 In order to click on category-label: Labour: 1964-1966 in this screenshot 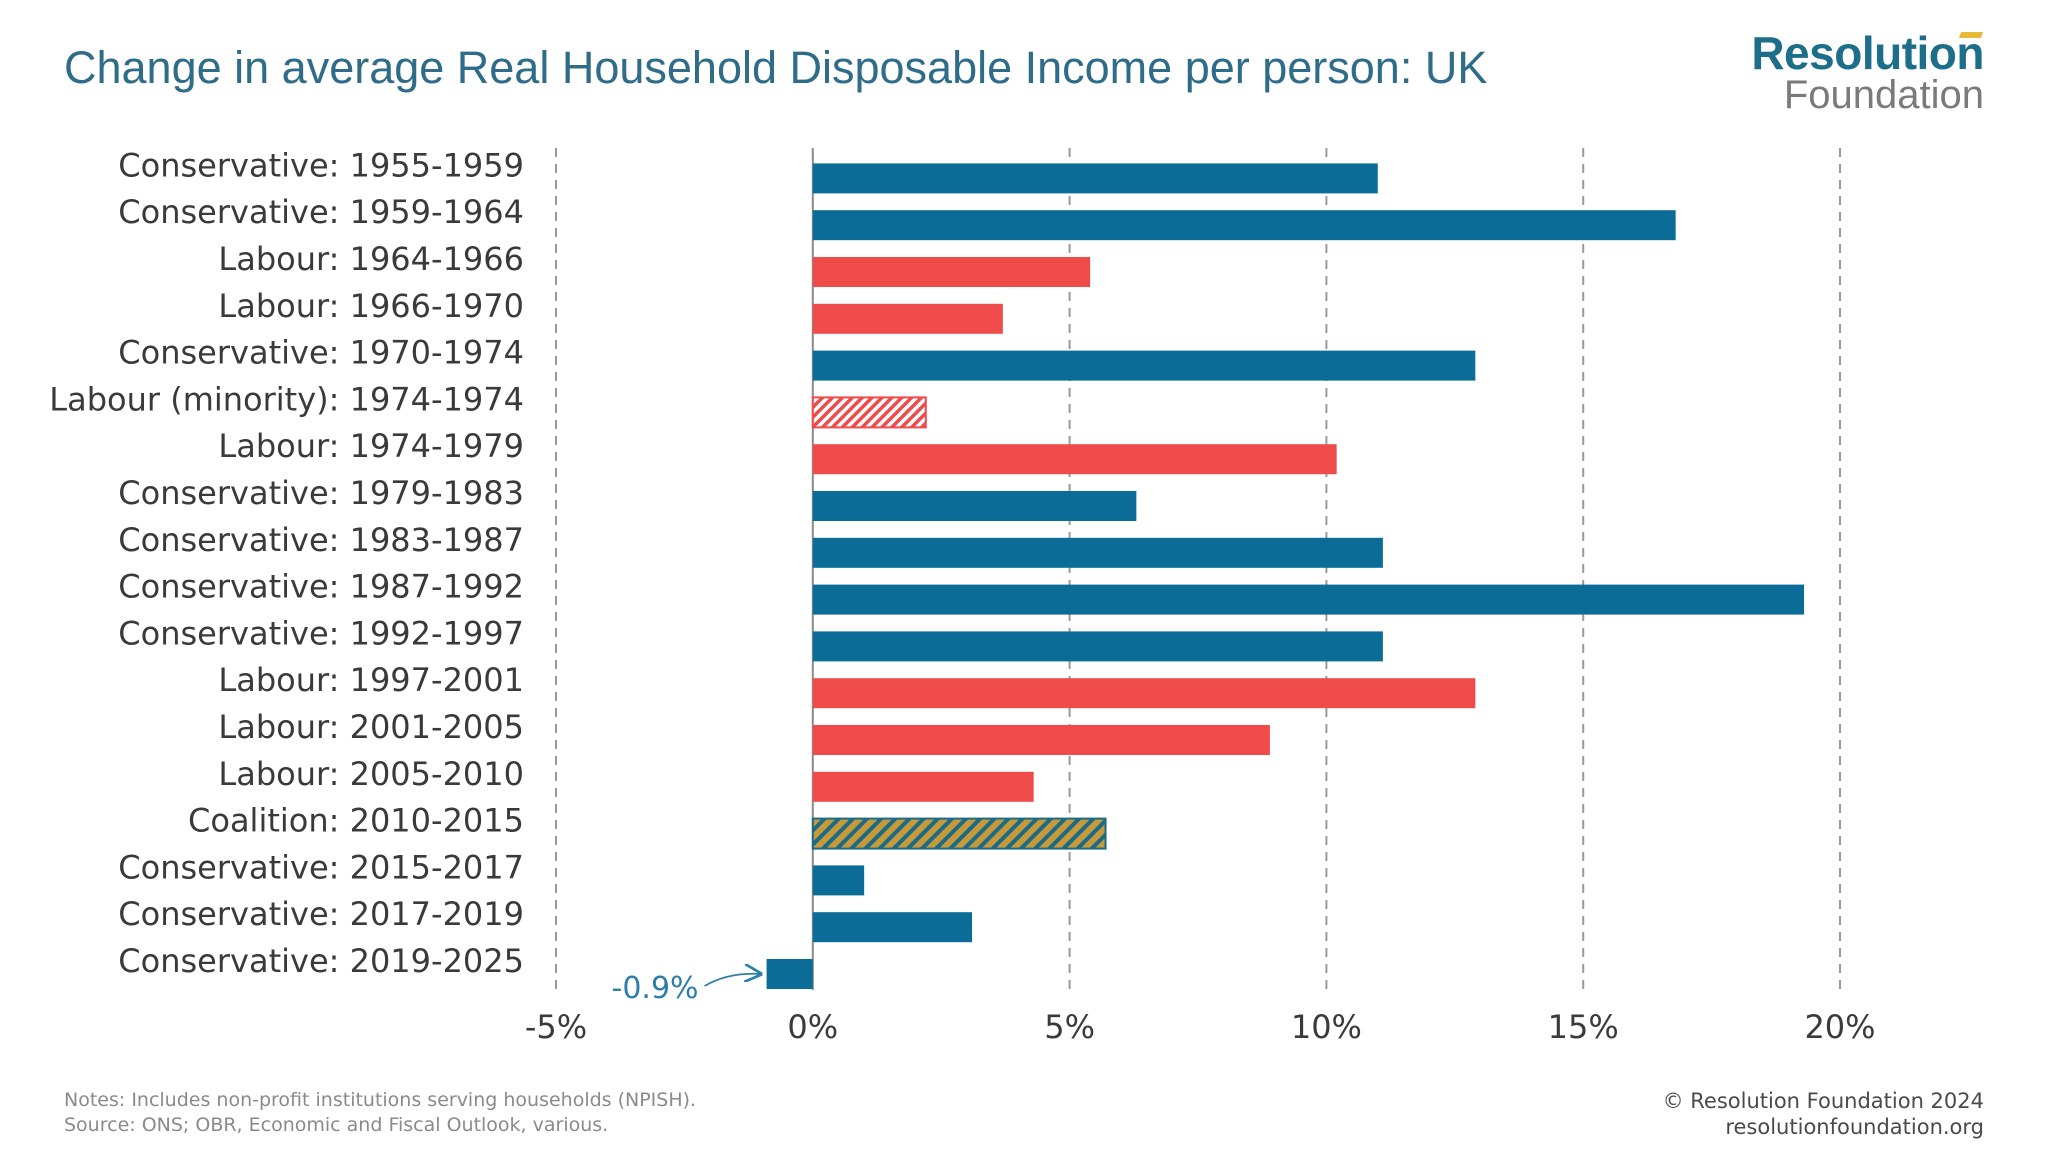, I will do `click(371, 259)`.